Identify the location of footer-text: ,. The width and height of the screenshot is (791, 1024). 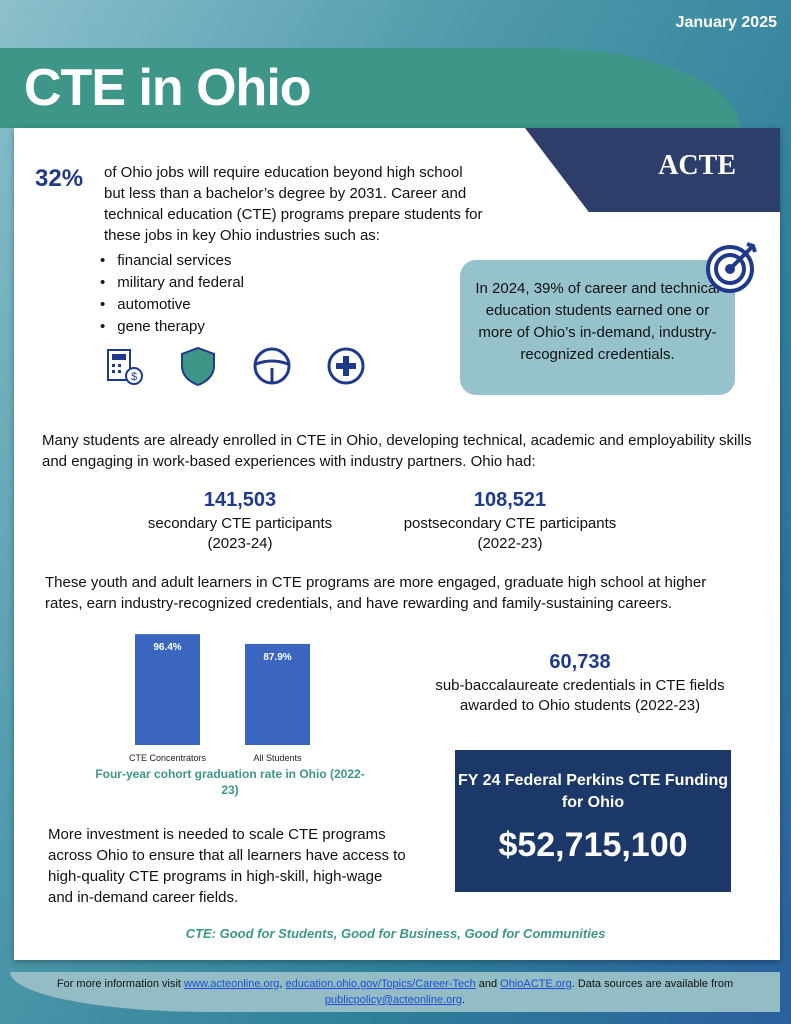
(282, 984).